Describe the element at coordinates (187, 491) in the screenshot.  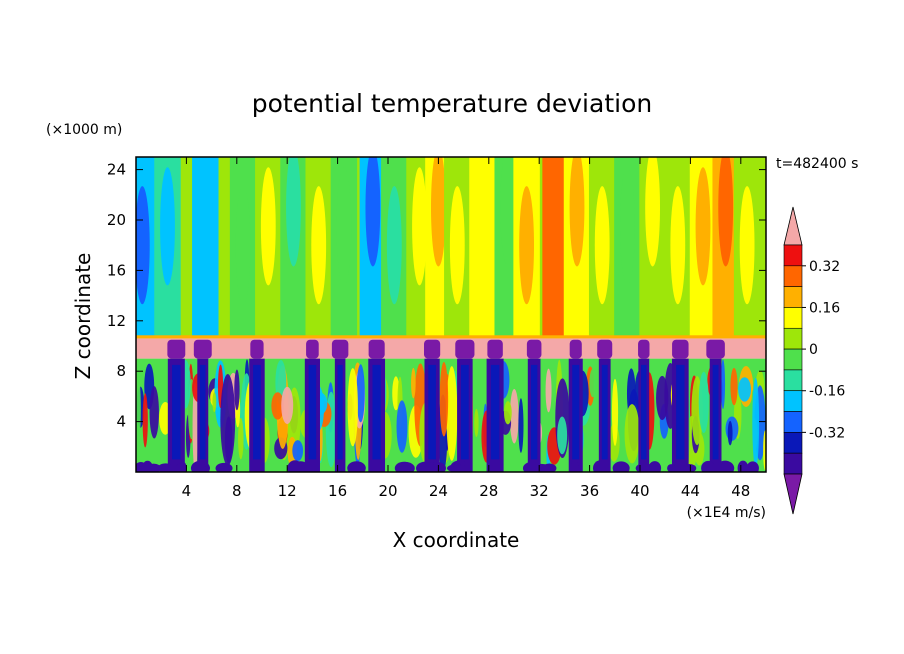
I see `x-tick-label: 4` at that location.